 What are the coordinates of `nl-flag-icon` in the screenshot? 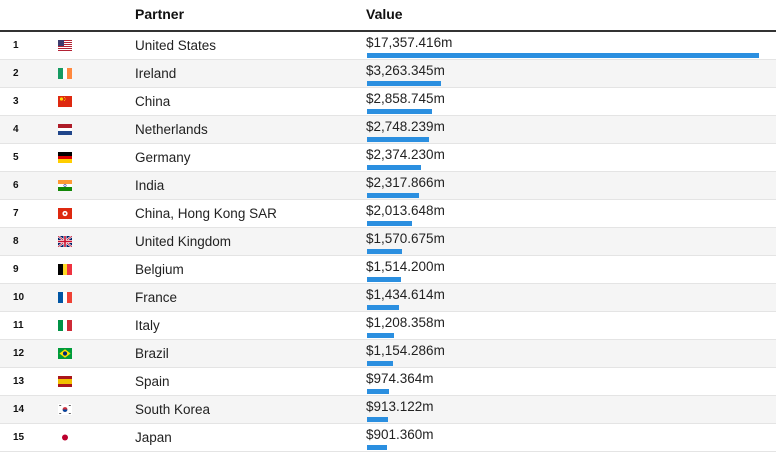 It's located at (65, 129).